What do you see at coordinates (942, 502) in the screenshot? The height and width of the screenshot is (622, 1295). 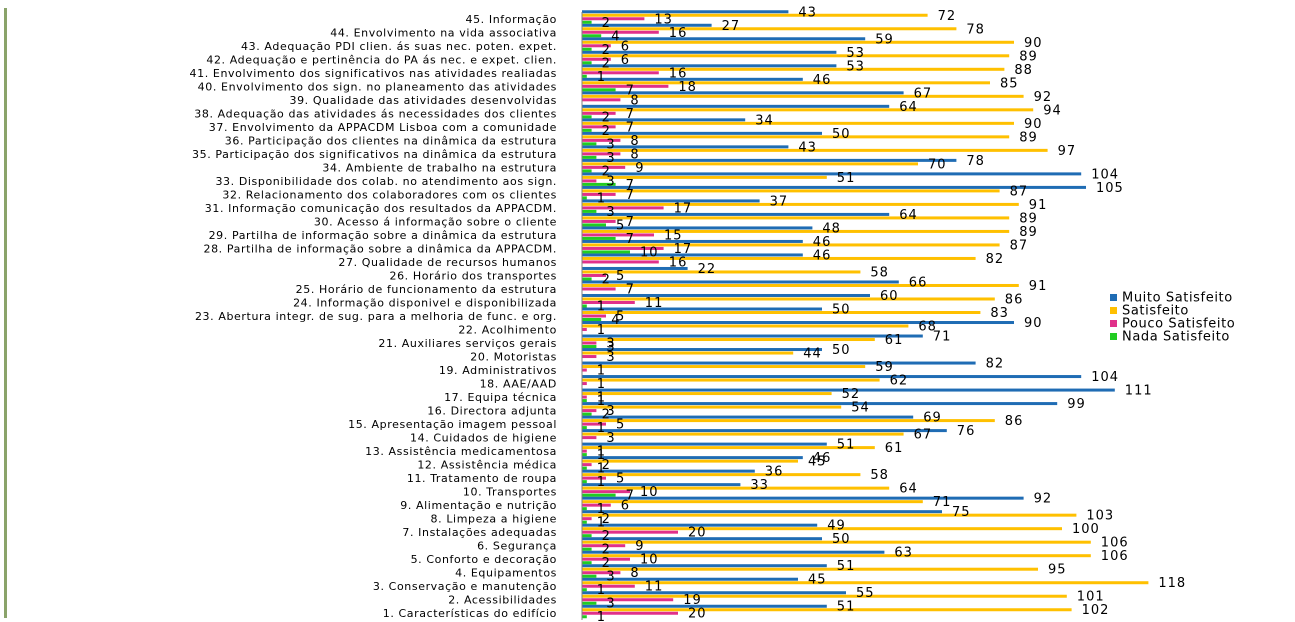 I see `value-label: 71` at bounding box center [942, 502].